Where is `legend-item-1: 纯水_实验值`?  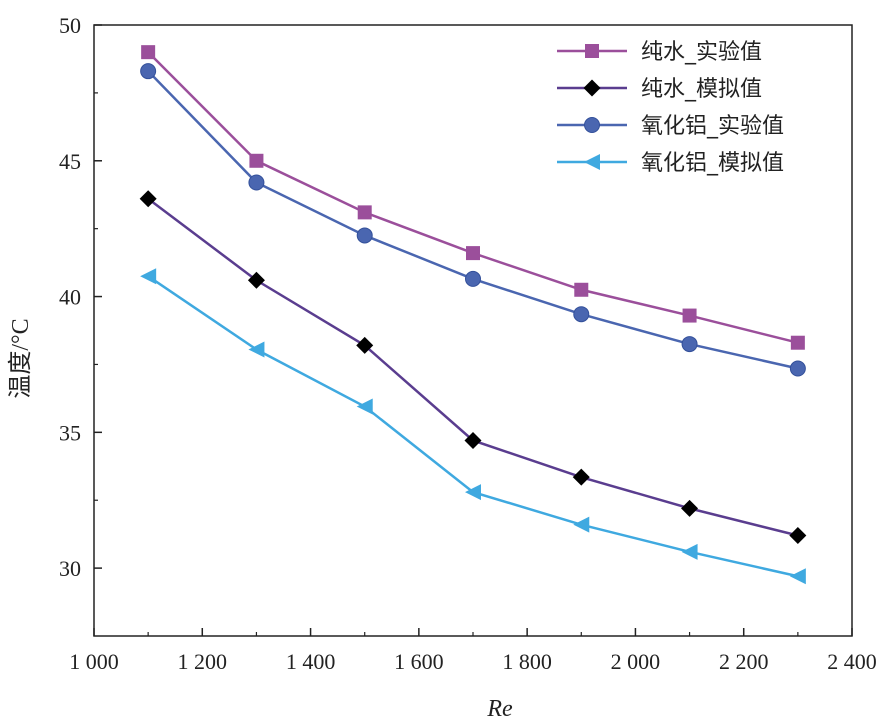 legend-item-1: 纯水_实验值 is located at coordinates (659, 52).